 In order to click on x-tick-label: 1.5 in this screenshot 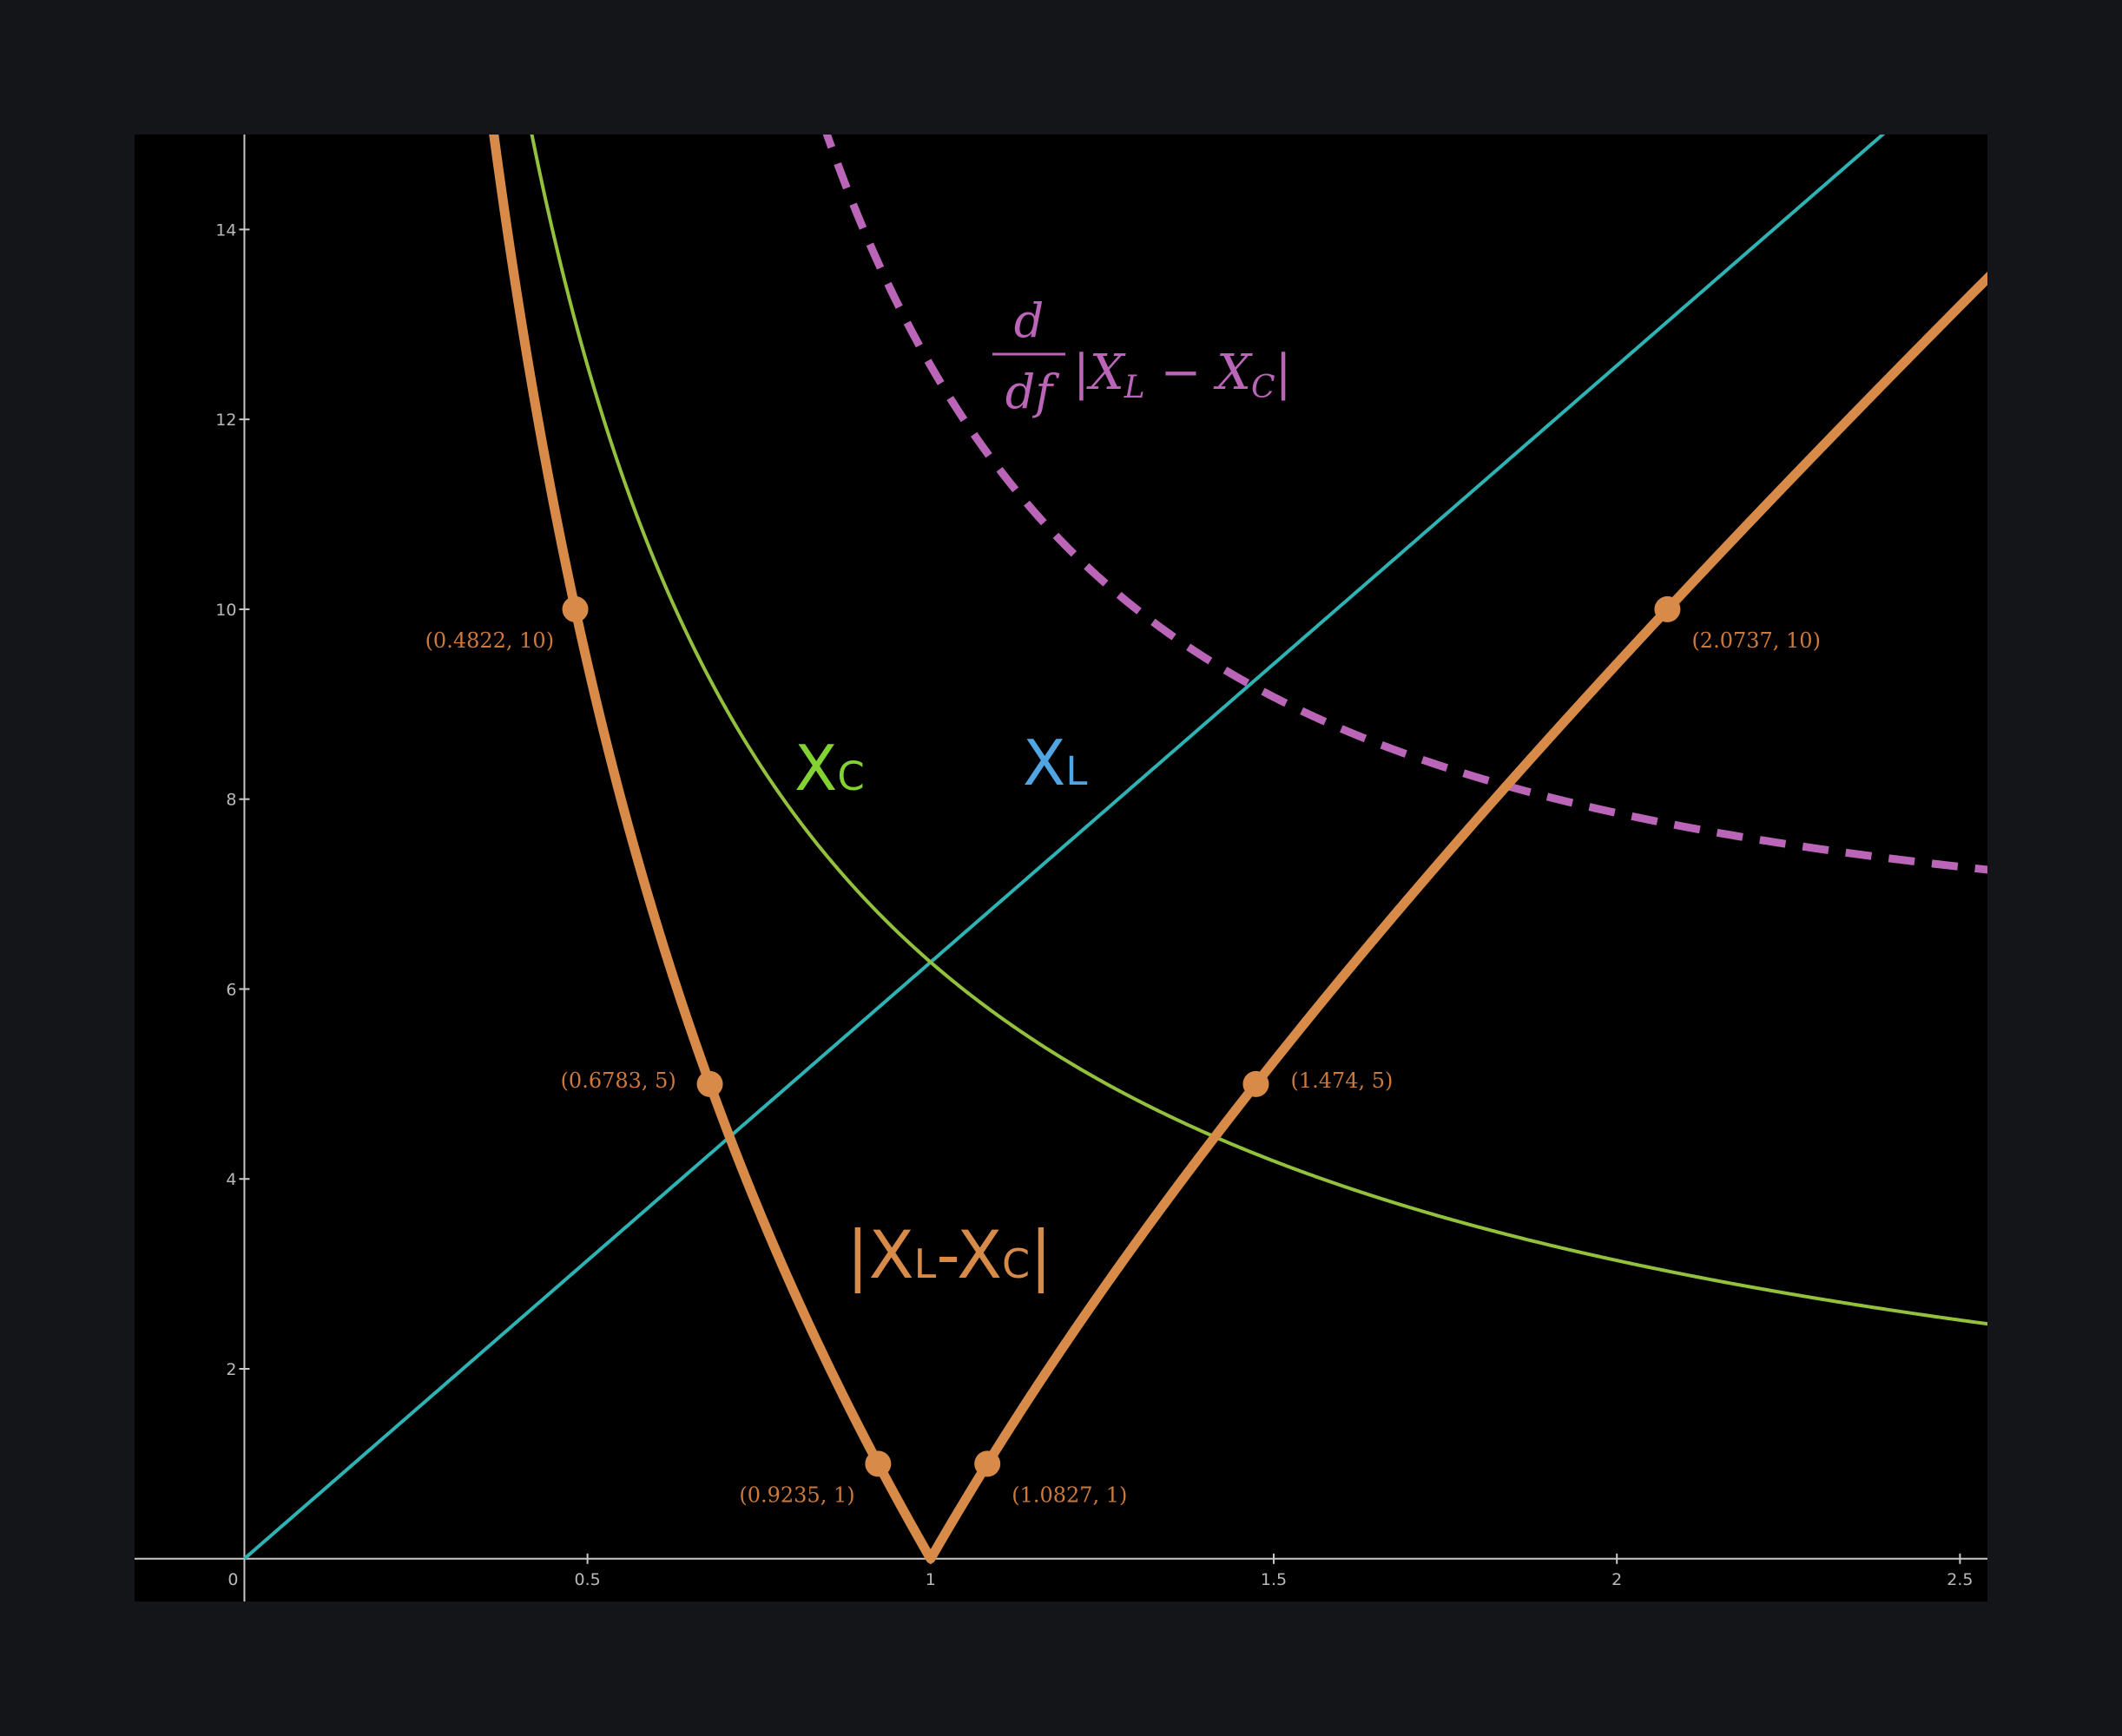, I will do `click(1274, 1579)`.